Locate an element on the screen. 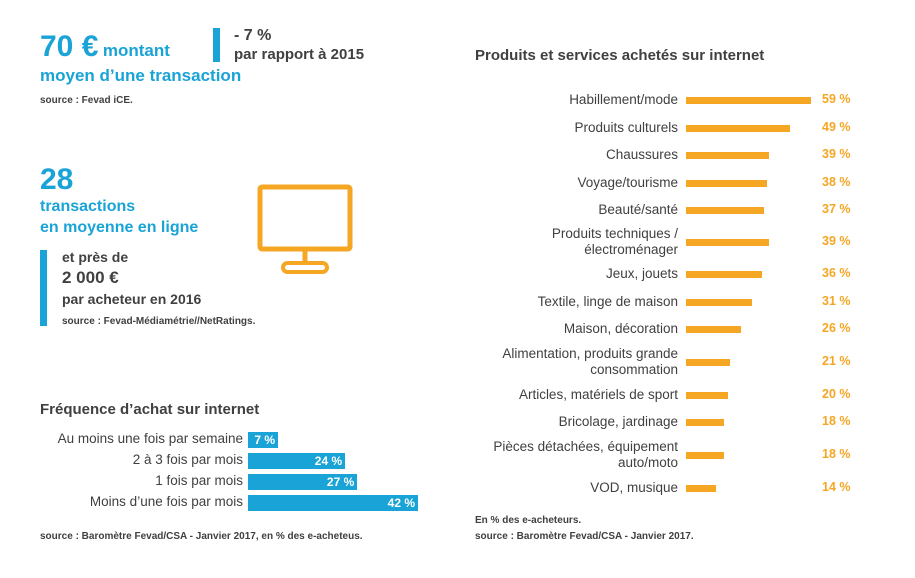  freq-category-label: 2 à 3 fois par mois is located at coordinates (187, 459).